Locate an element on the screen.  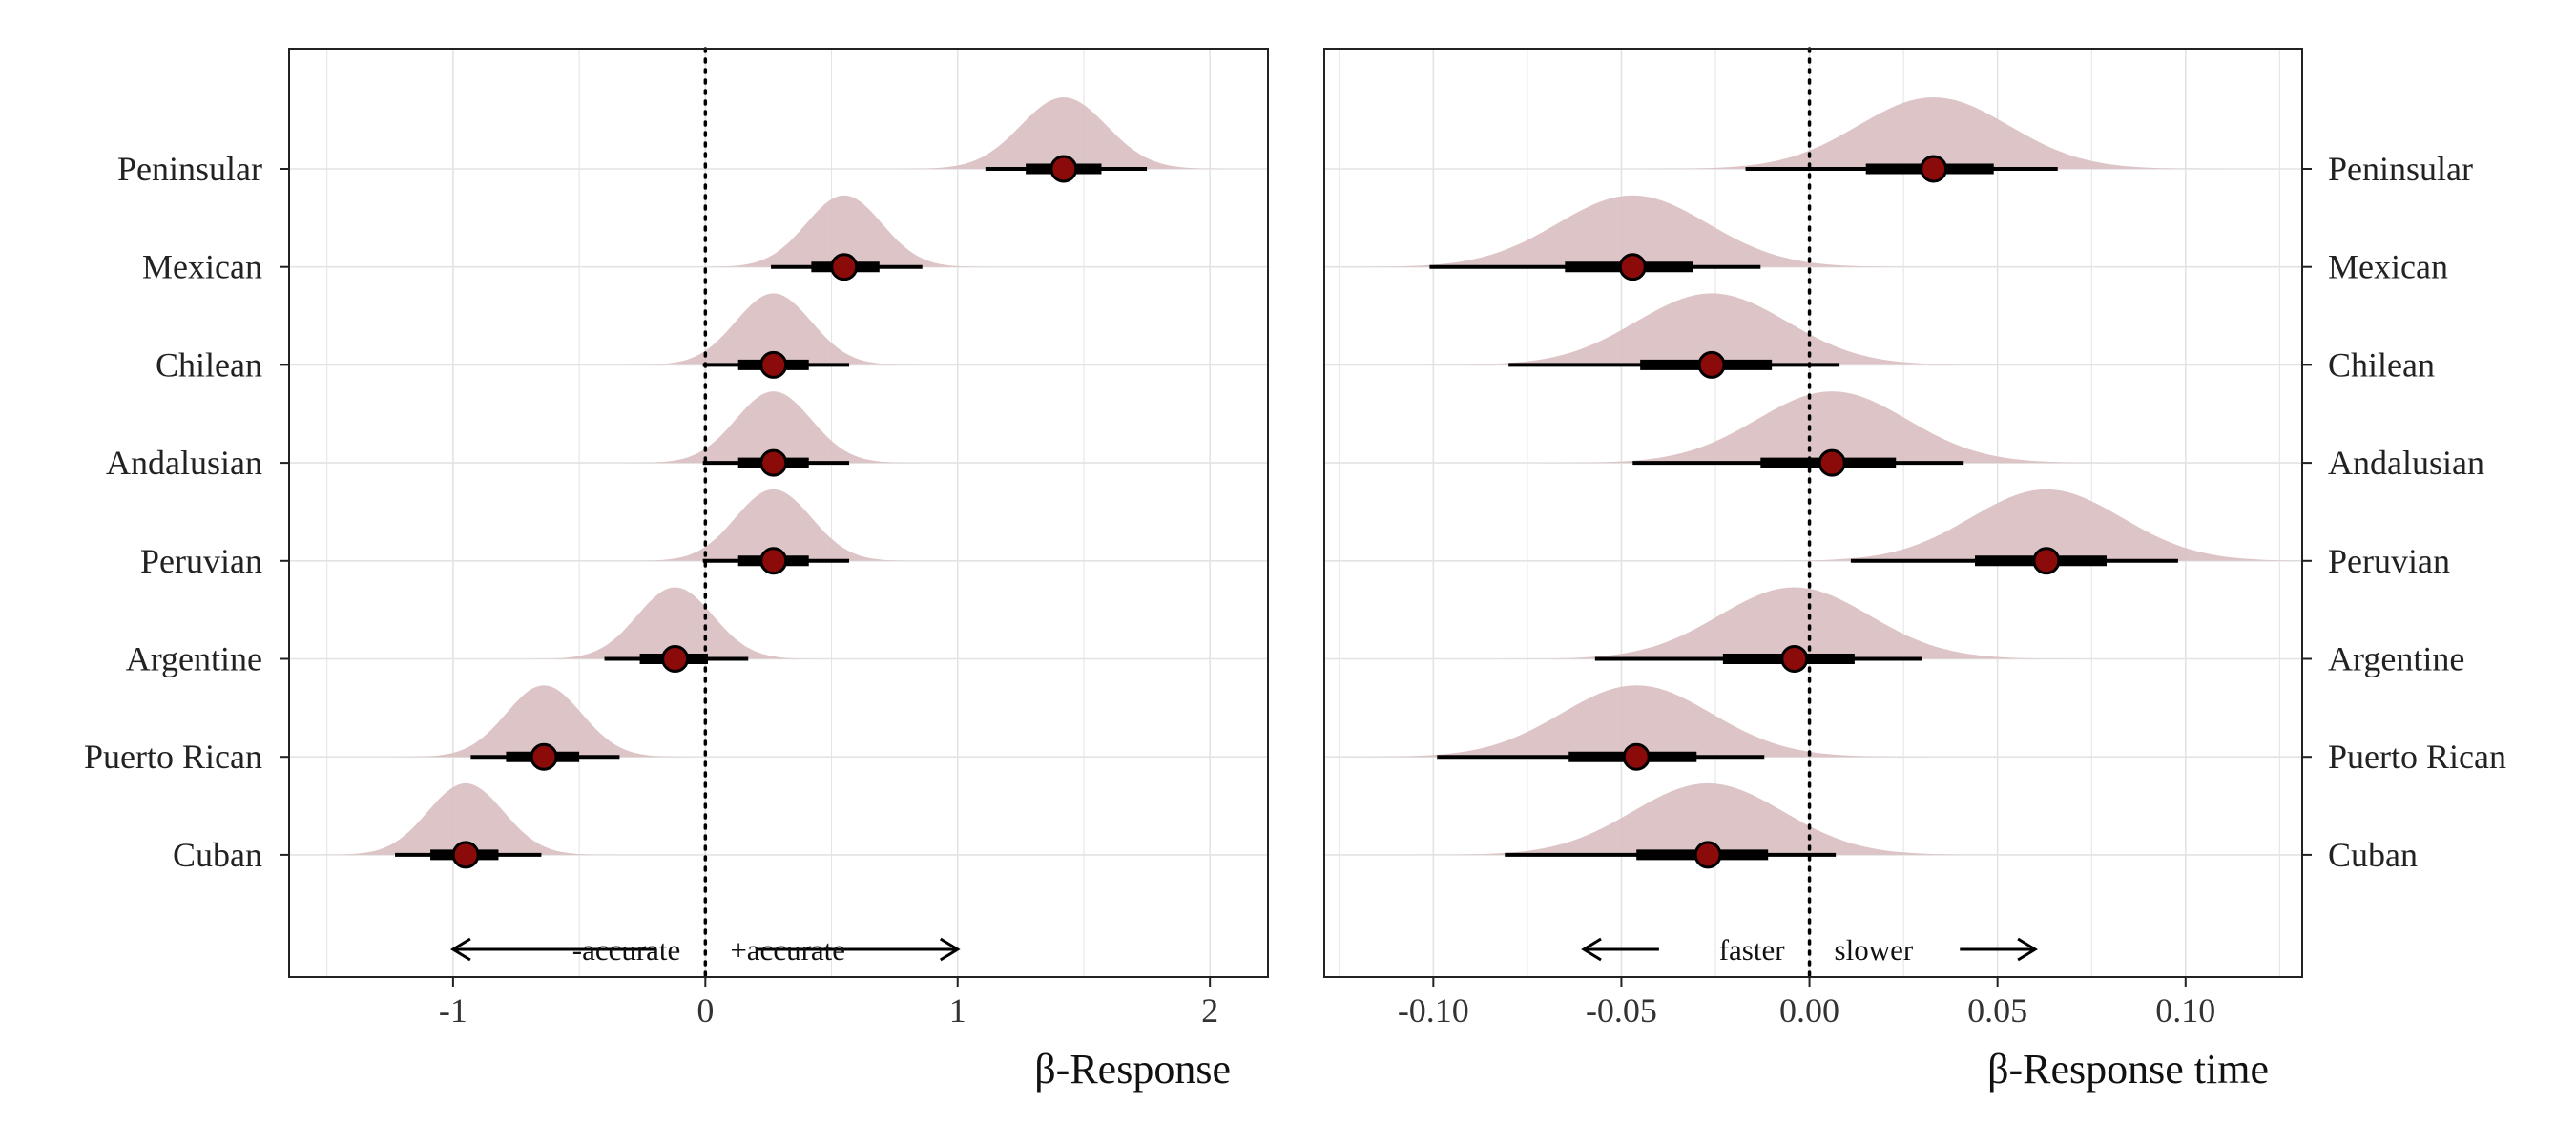
annotation-left-text: faster is located at coordinates (1752, 950).